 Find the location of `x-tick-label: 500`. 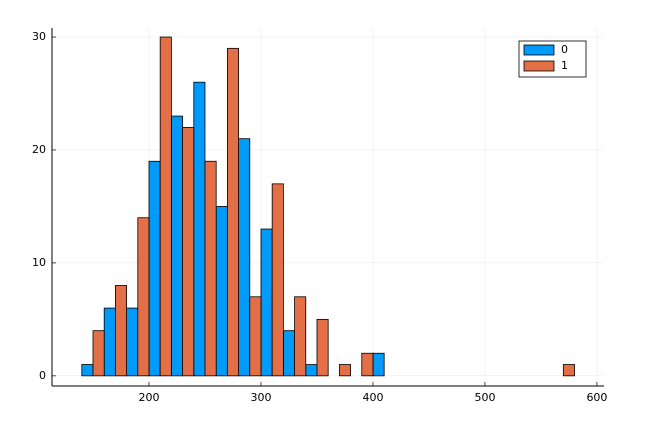

x-tick-label: 500 is located at coordinates (484, 397).